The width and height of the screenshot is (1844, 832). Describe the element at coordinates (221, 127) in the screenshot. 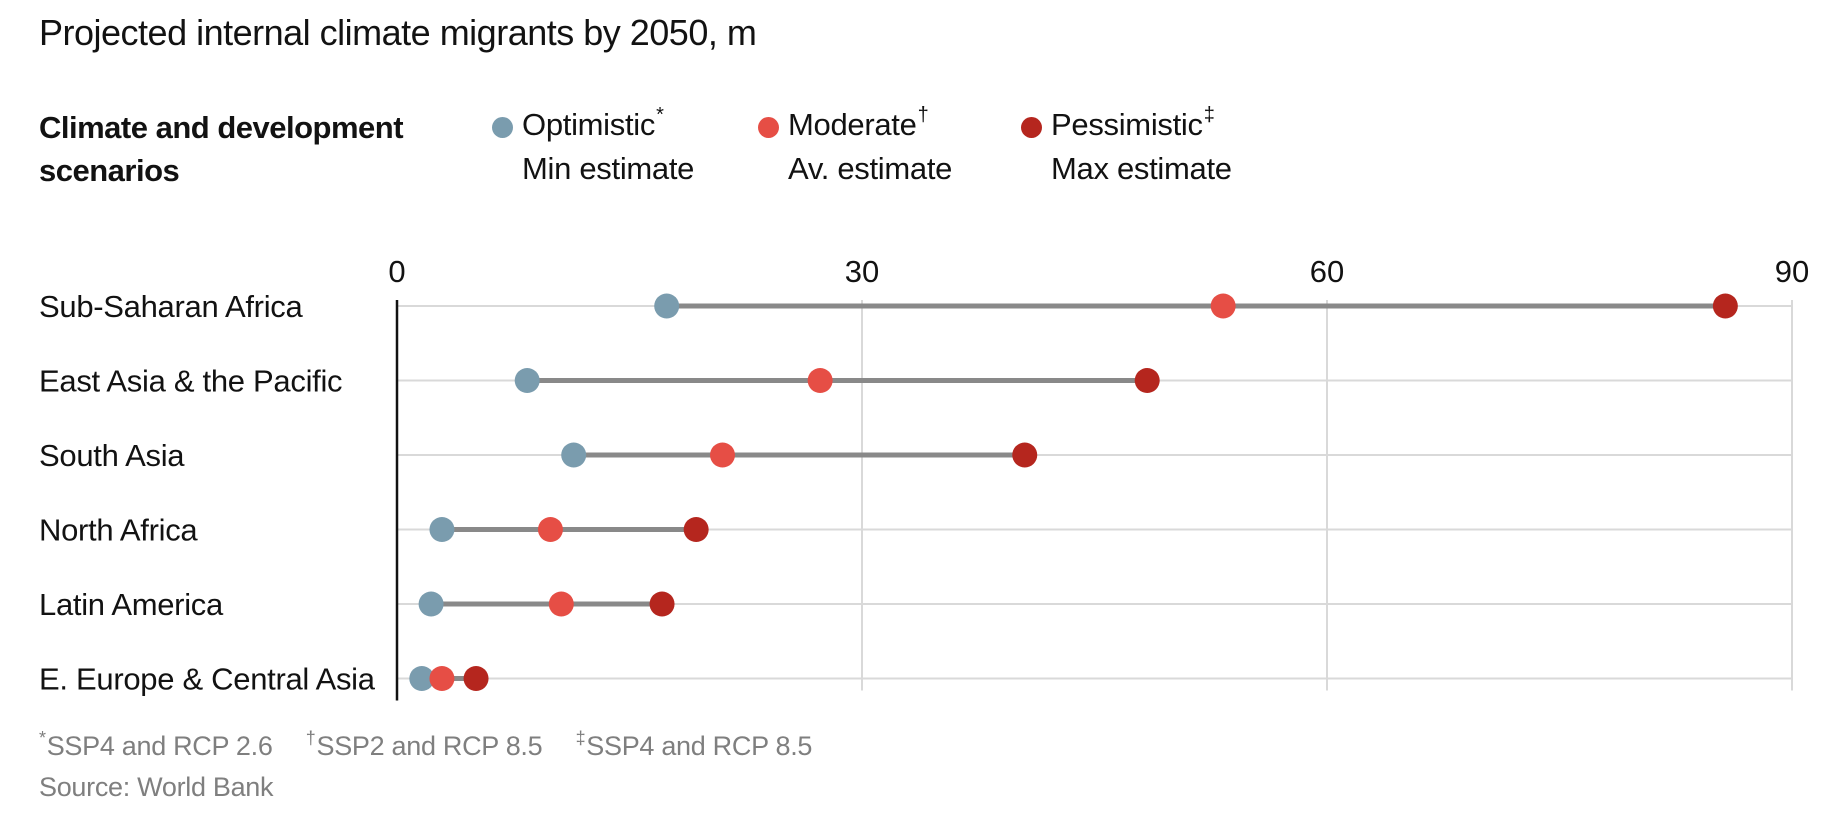

I see `legend-title-line-1: Climate and development` at that location.